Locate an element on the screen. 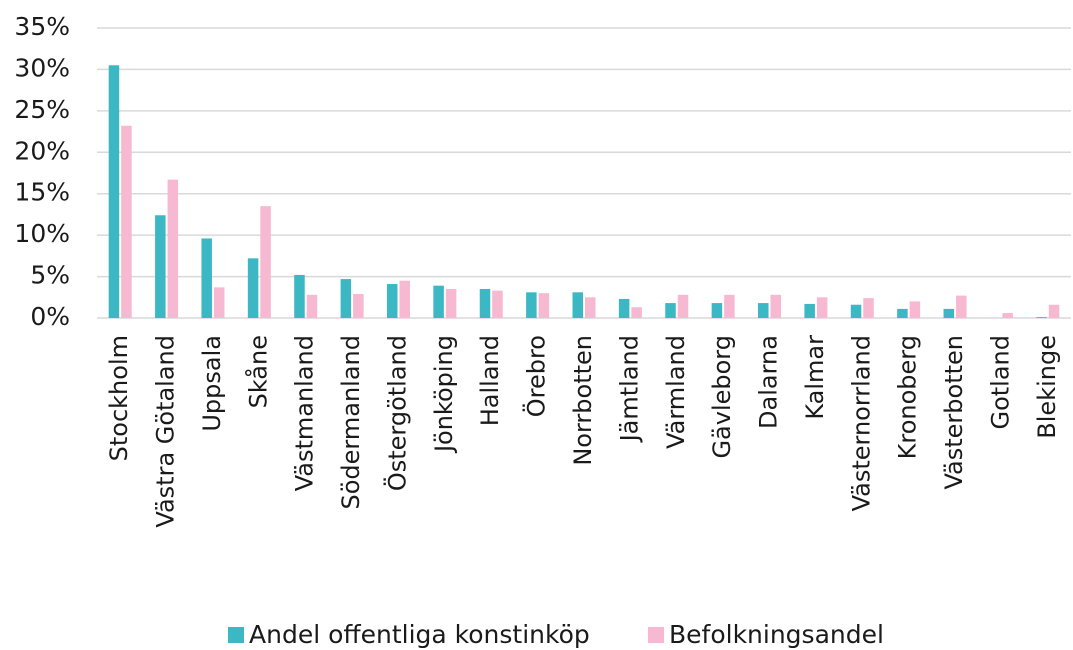 The width and height of the screenshot is (1073, 650). x-tick-label: Stockholm is located at coordinates (119, 398).